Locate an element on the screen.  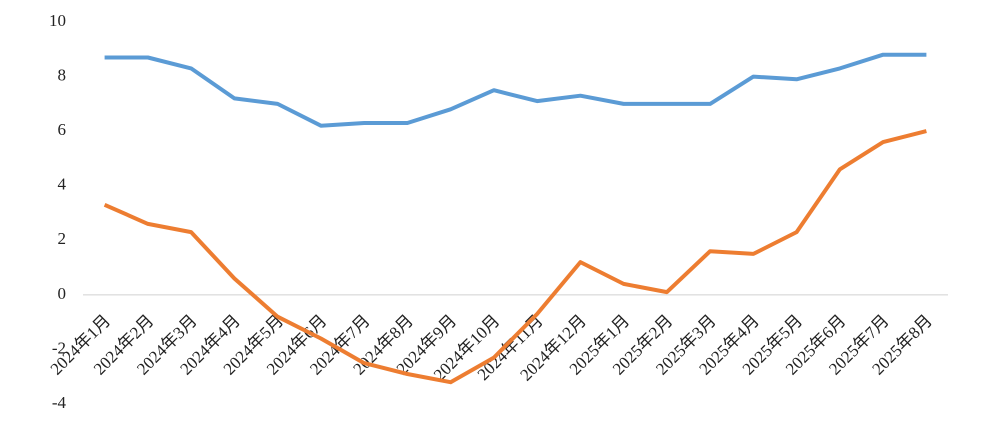
y-tick-label: 2 is located at coordinates (62, 238).